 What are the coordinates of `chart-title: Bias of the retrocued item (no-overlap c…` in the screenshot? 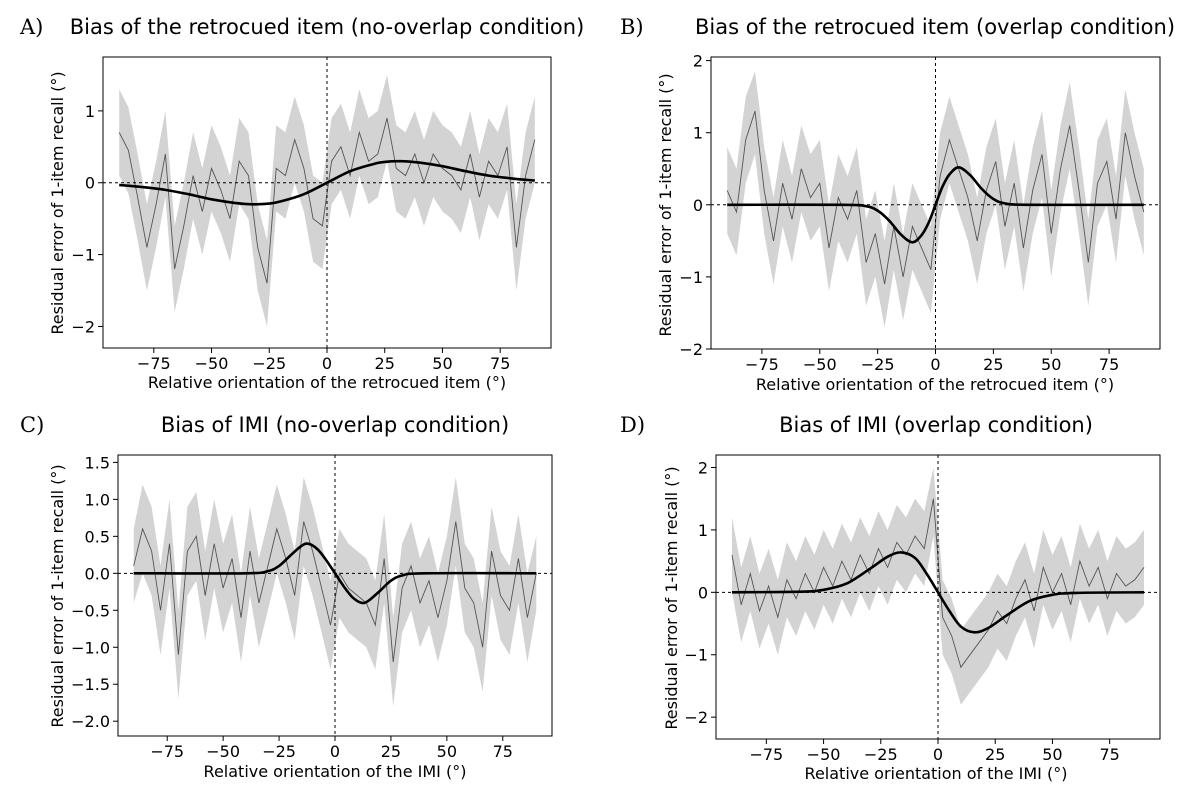 It's located at (327, 27).